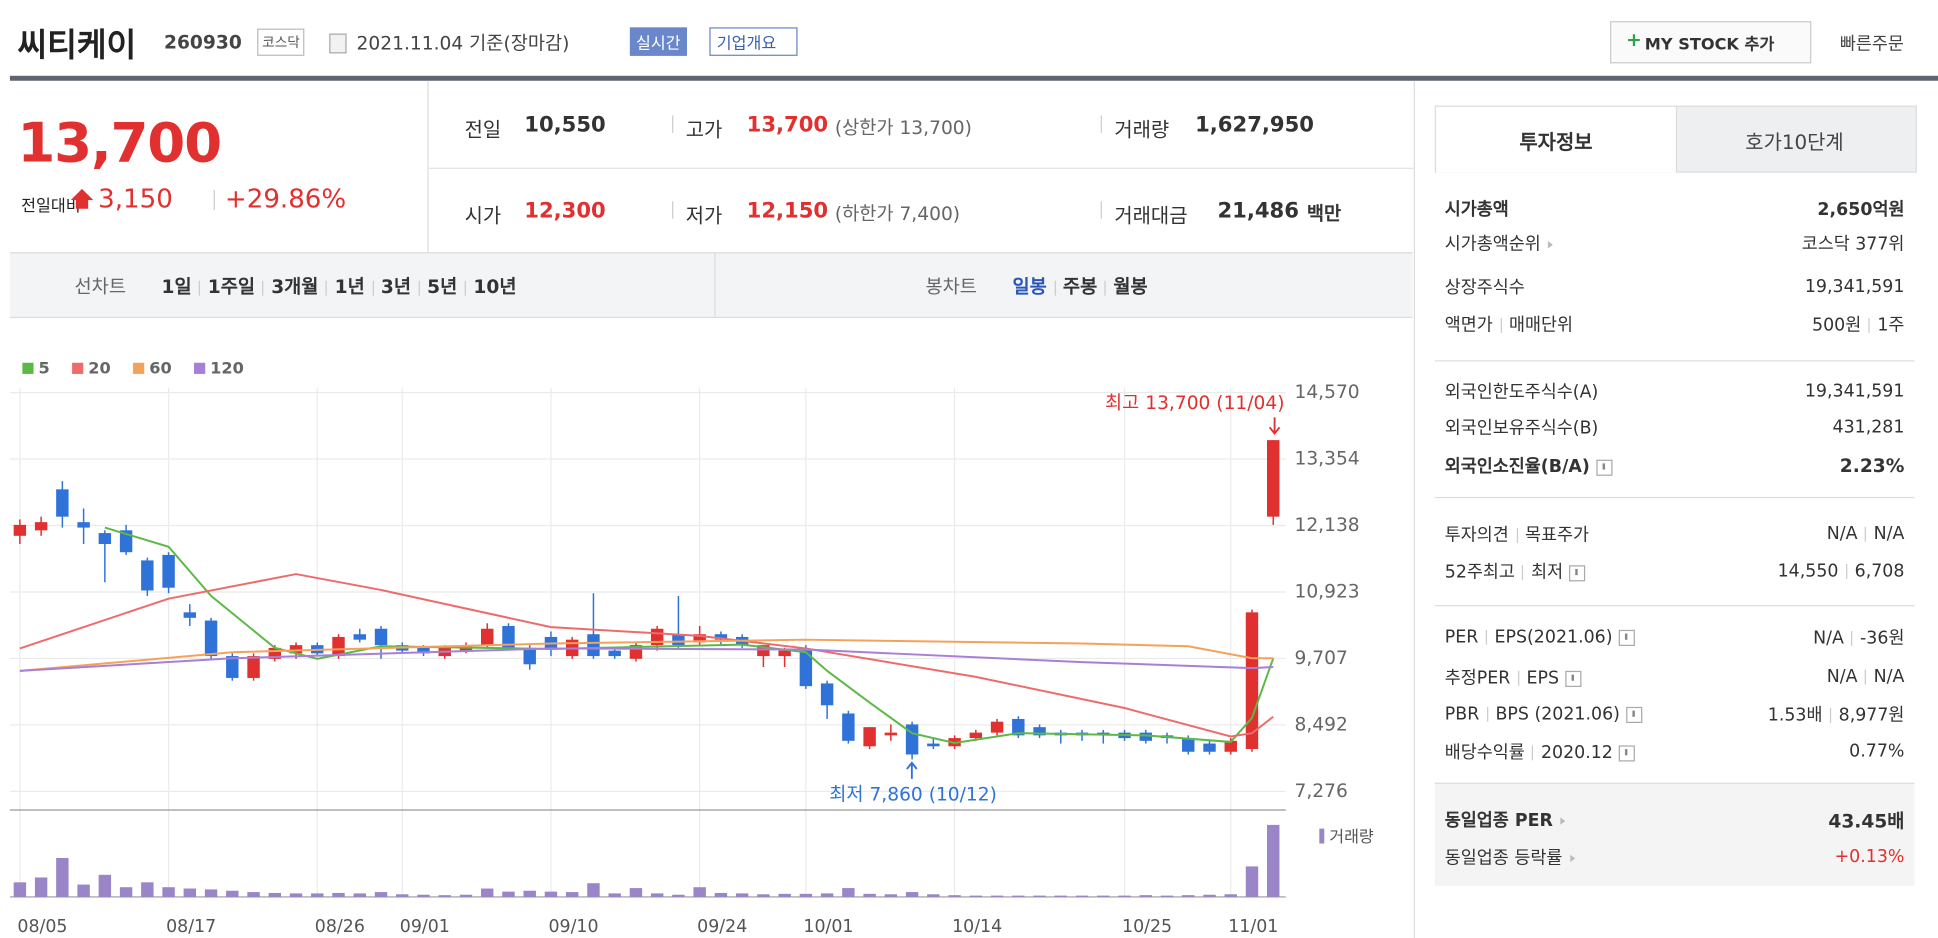  What do you see at coordinates (1556, 142) in the screenshot?
I see `tab-label: 투자정보` at bounding box center [1556, 142].